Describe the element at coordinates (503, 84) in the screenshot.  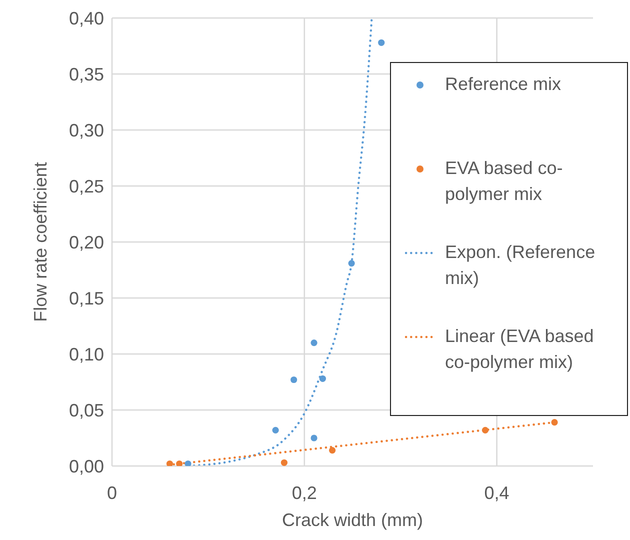
I see `legend-label: Reference mix` at that location.